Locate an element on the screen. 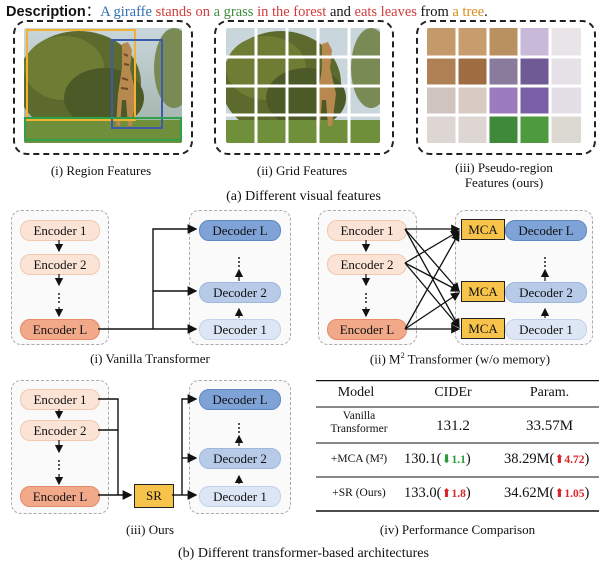 The image size is (607, 572). m2-caption-post: Transformer (w/o memory) is located at coordinates (477, 359).